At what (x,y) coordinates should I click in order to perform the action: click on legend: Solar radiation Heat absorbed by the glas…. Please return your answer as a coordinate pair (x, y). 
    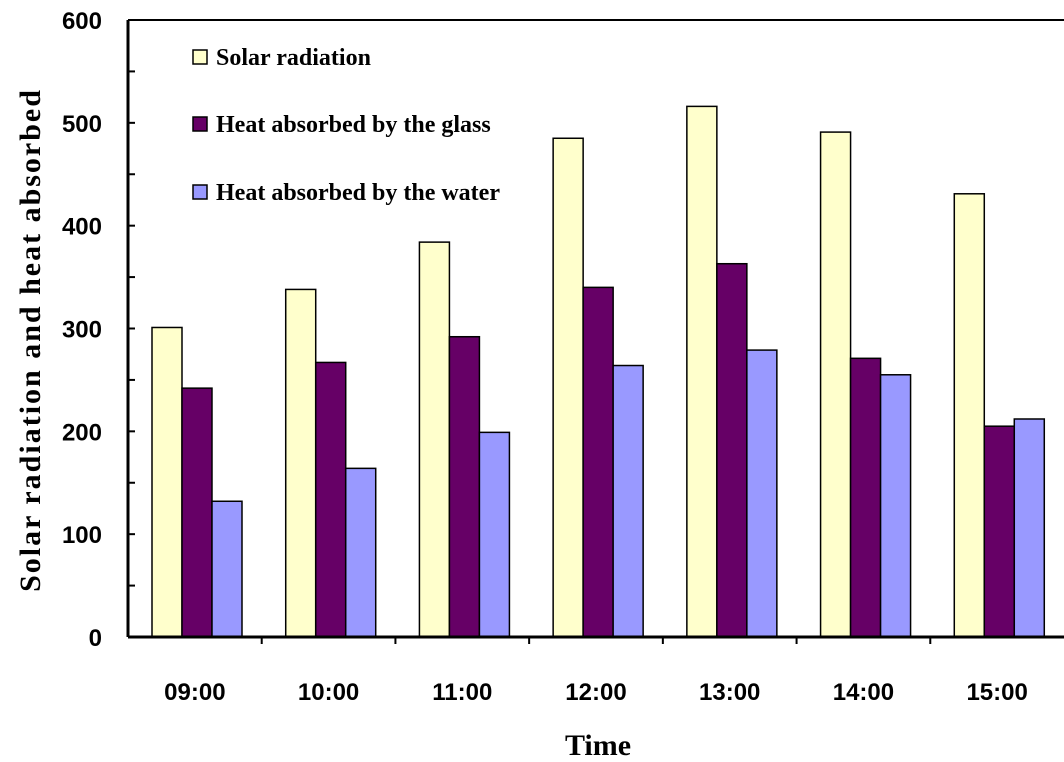
    Looking at the image, I should click on (346, 125).